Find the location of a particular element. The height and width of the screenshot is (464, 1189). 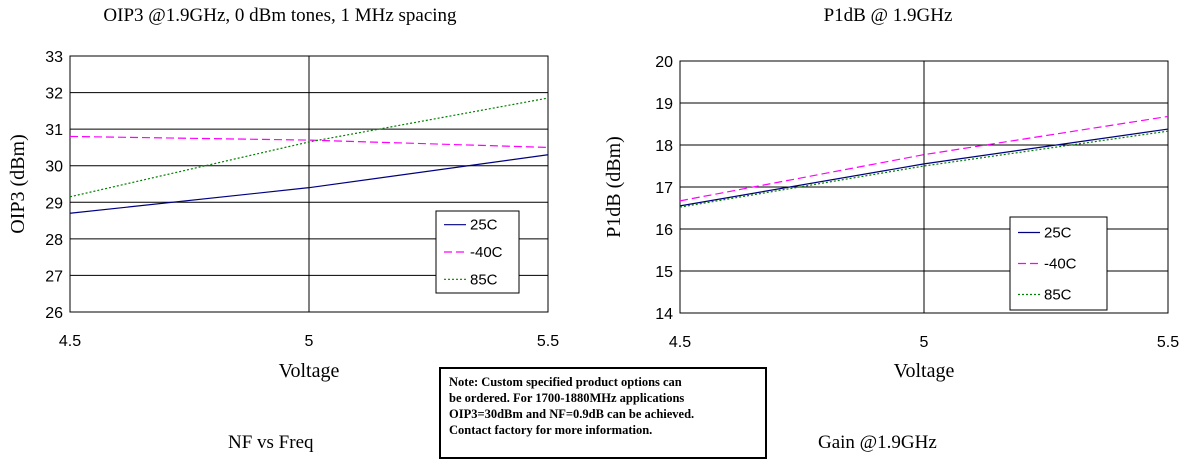

chart2-x-tick-label: 5.5 is located at coordinates (1168, 342).